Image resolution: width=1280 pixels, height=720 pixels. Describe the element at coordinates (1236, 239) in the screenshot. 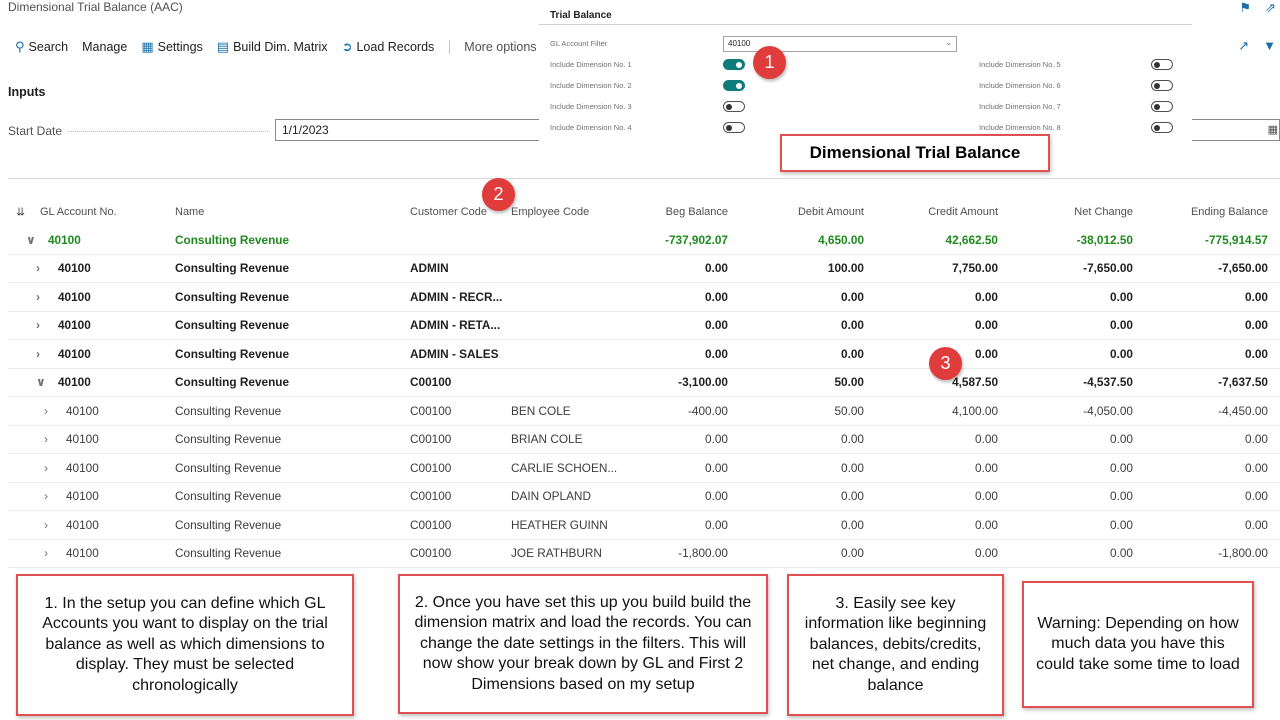

I see `cell-ending-balance: -775,914.57` at that location.